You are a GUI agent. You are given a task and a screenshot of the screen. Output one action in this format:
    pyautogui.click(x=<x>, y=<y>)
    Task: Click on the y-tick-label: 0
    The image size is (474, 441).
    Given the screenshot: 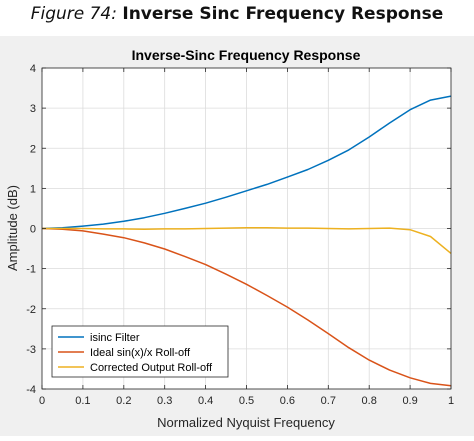 What is the action you would take?
    pyautogui.click(x=33, y=230)
    